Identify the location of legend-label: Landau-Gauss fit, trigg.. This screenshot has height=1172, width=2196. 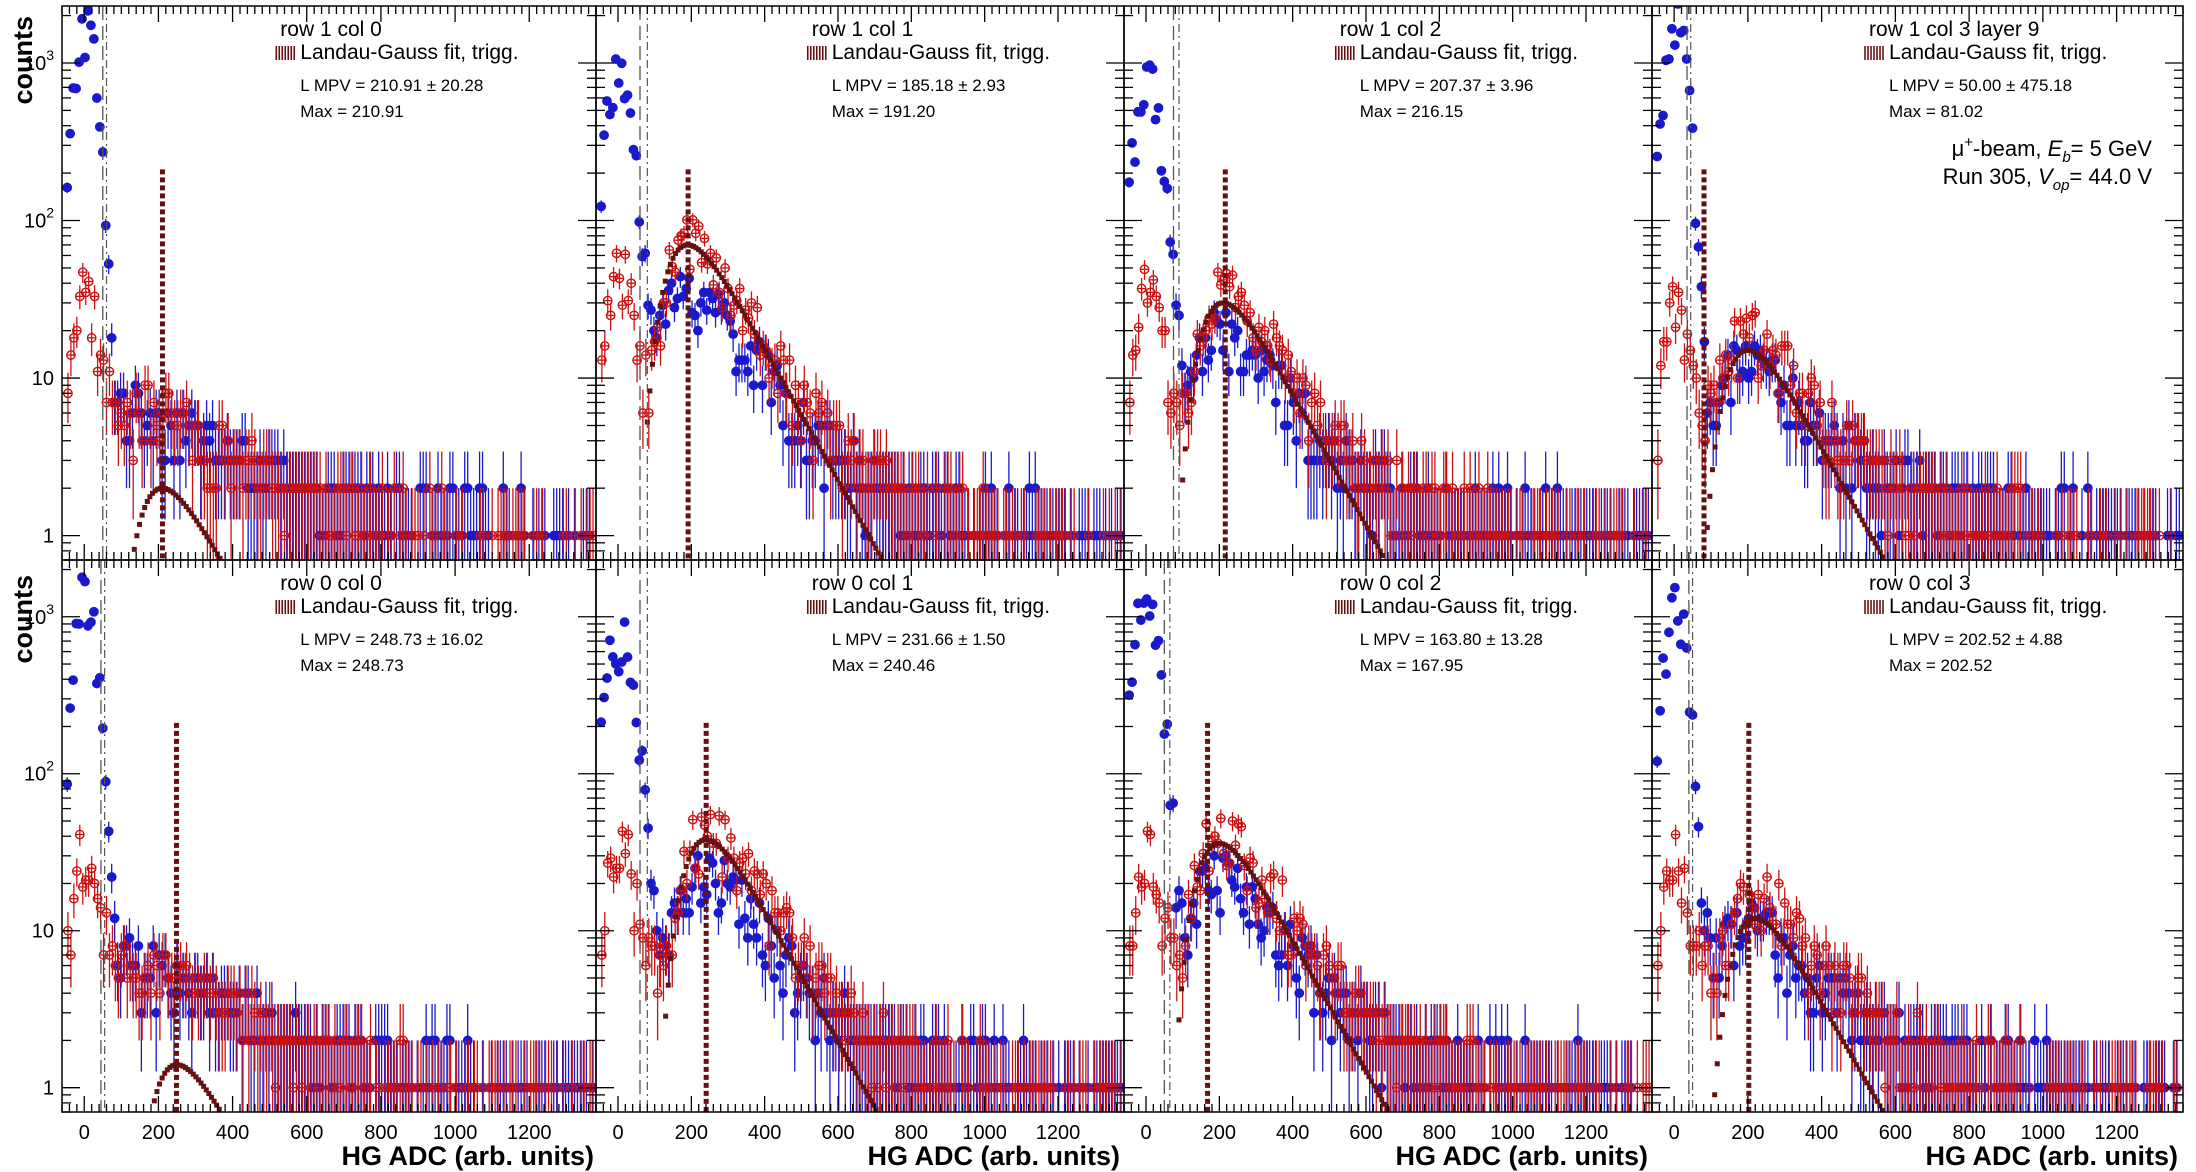
(941, 52).